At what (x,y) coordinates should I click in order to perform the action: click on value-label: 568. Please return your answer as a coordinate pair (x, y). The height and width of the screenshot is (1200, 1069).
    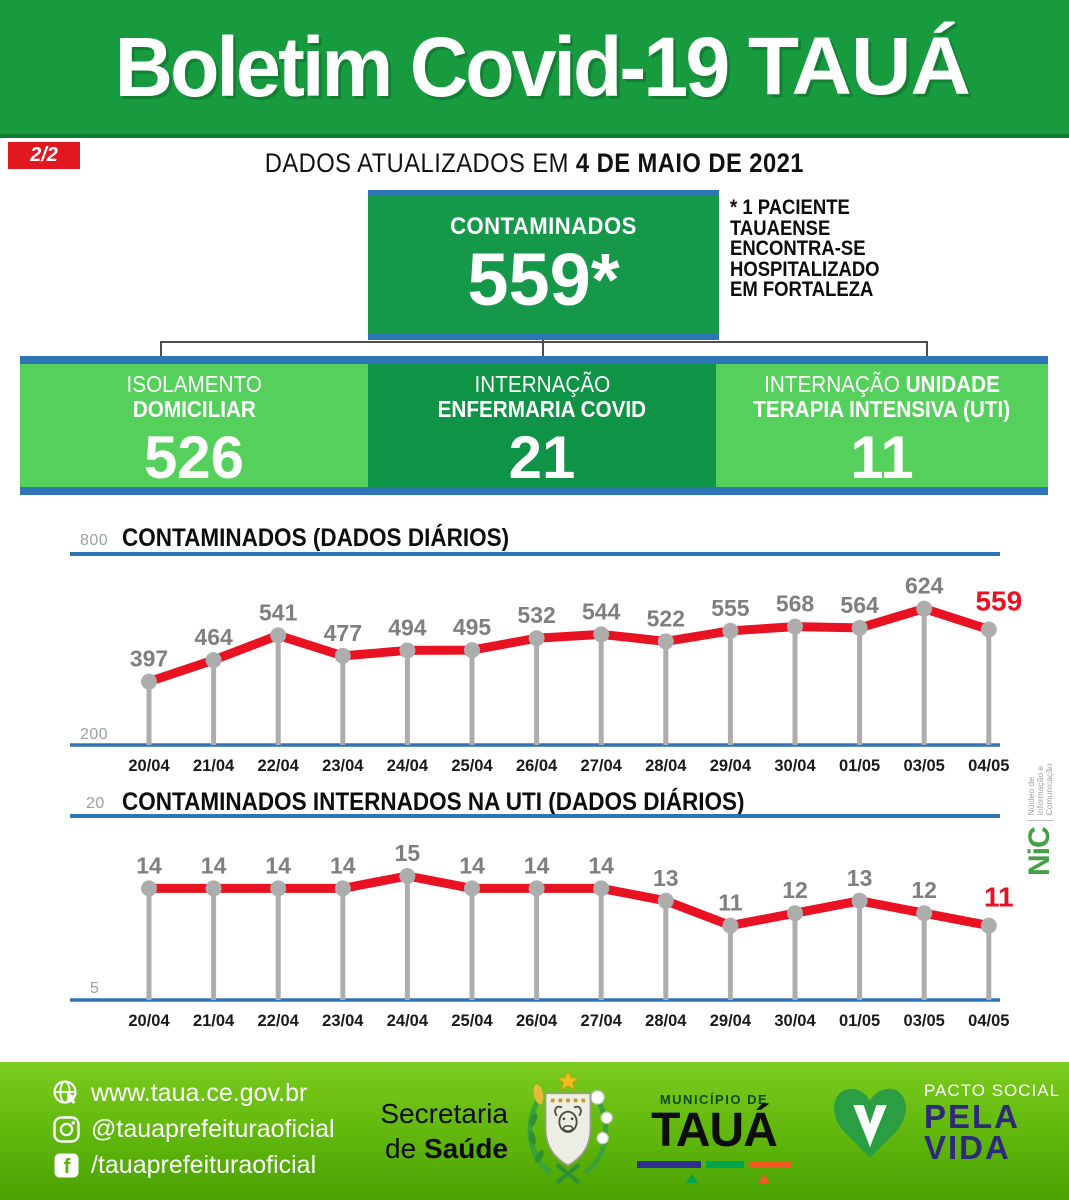
    Looking at the image, I should click on (795, 604).